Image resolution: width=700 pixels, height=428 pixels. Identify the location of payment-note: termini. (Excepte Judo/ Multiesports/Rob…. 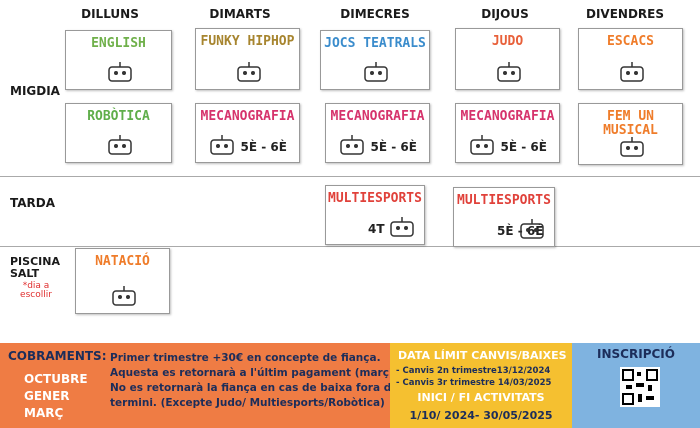
(247, 403).